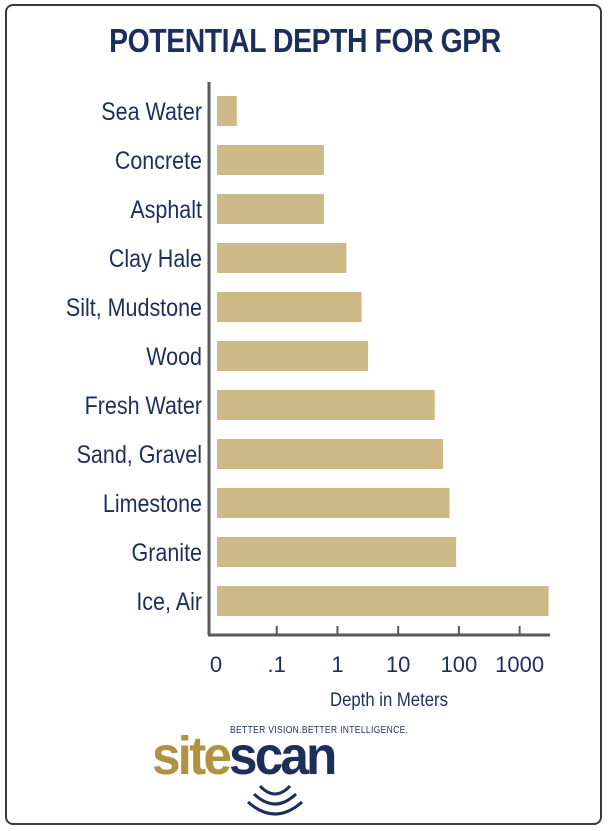  I want to click on category-label: Silt, Mudstone, so click(134, 307).